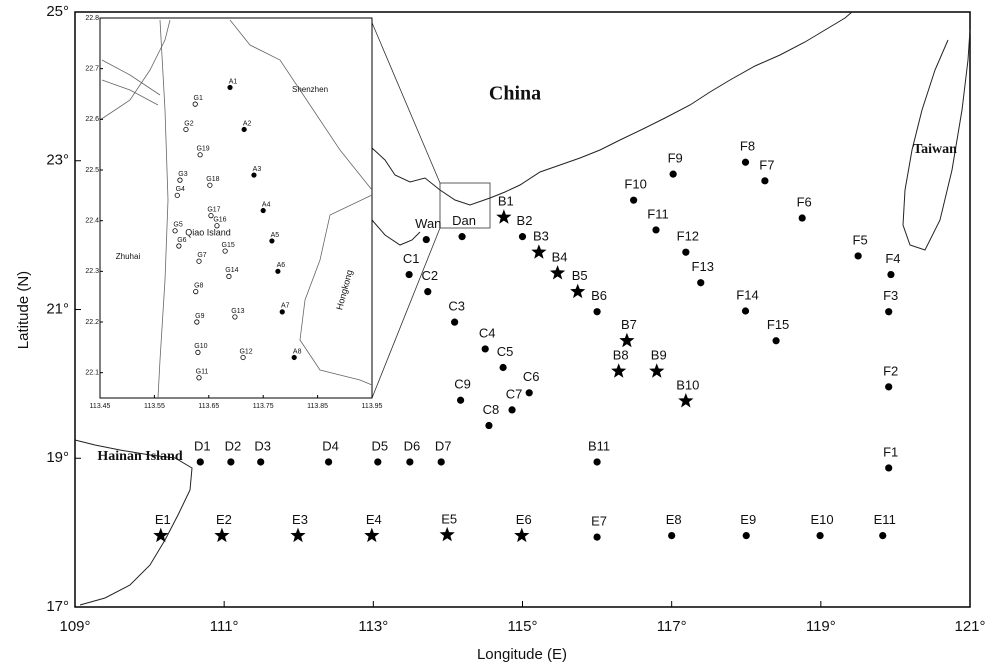 The height and width of the screenshot is (667, 1000). What do you see at coordinates (672, 626) in the screenshot?
I see `x-tick-label: 117°` at bounding box center [672, 626].